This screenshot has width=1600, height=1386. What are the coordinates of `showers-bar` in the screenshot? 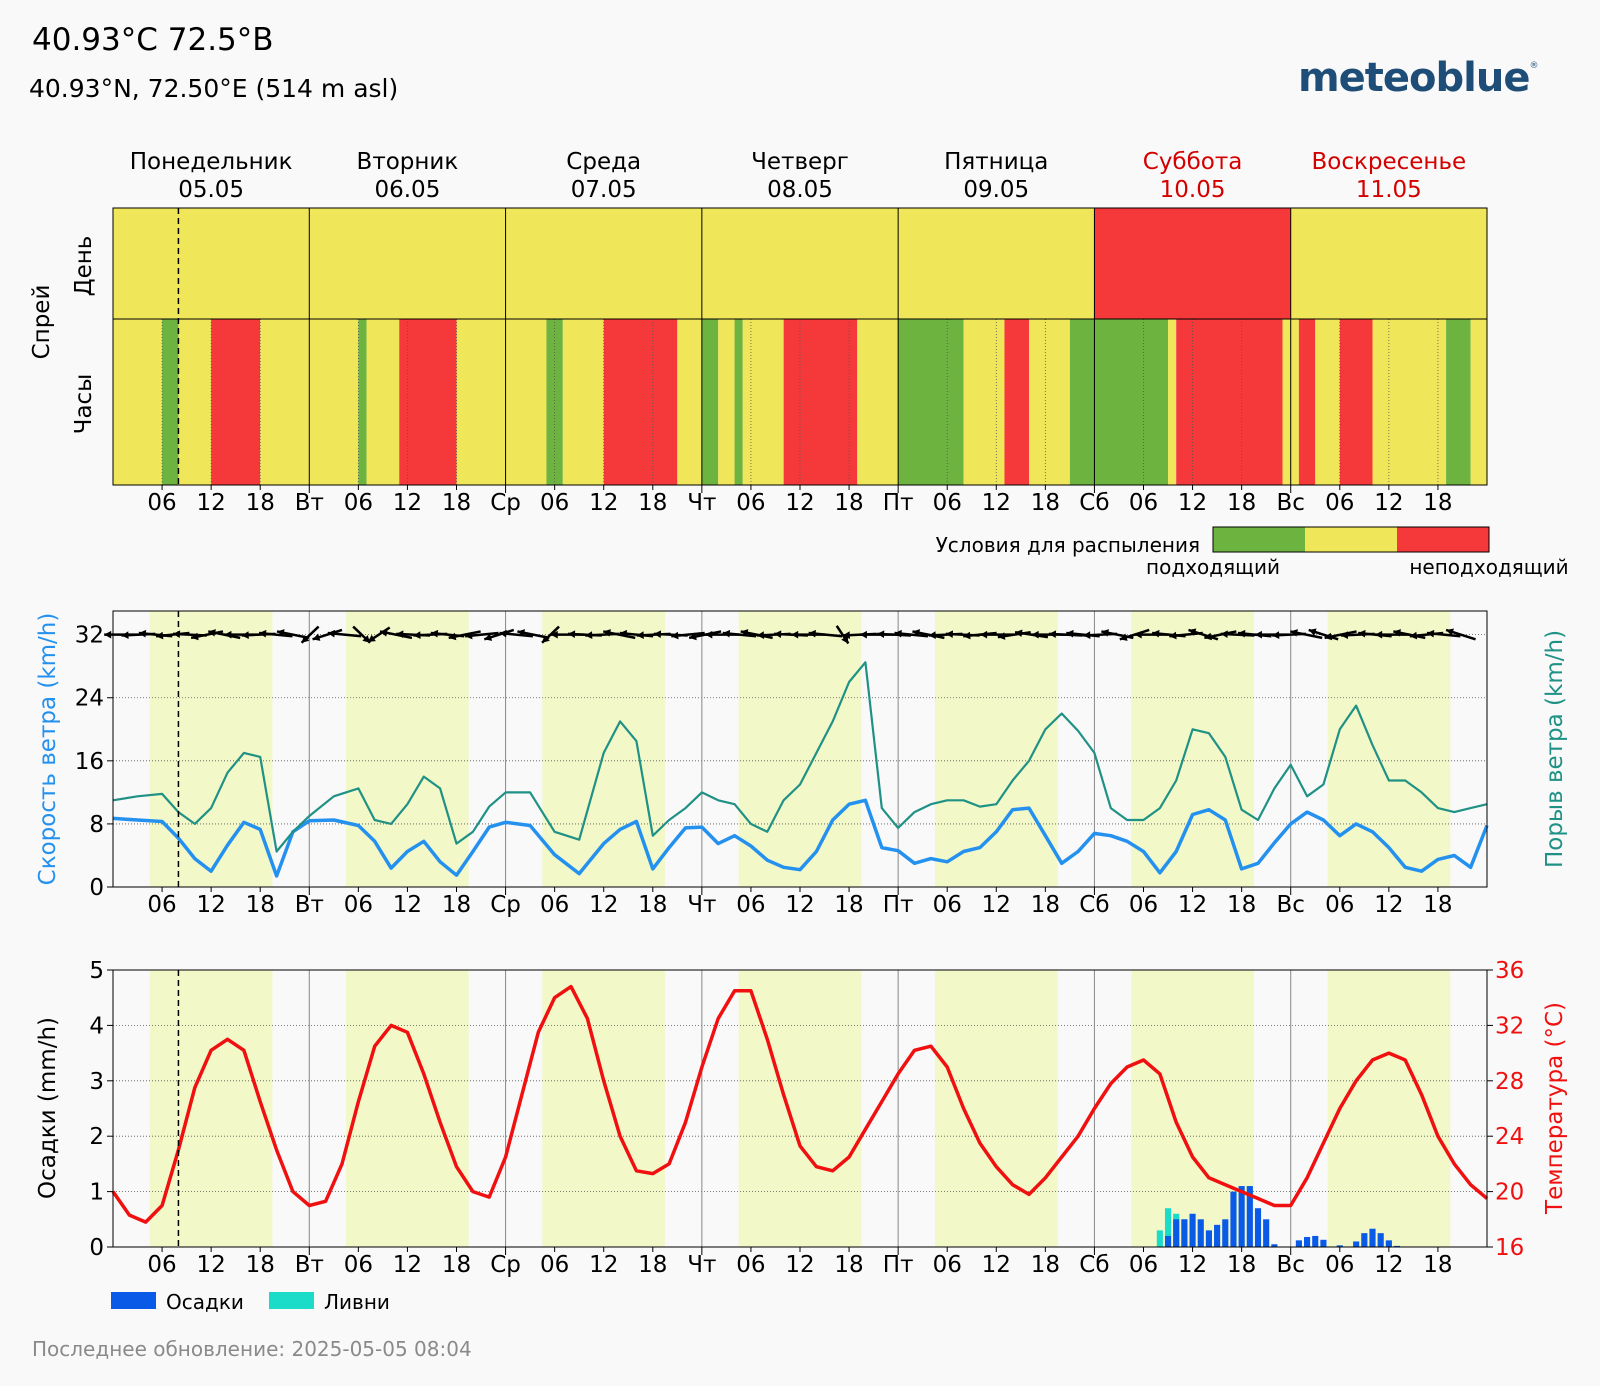 It's located at (1159, 1238).